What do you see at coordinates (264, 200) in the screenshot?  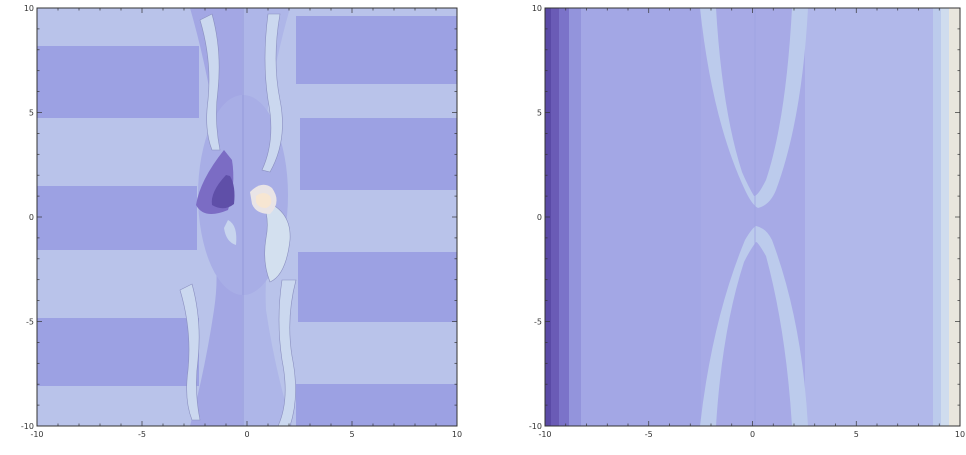 I see `contour-core-cream` at bounding box center [264, 200].